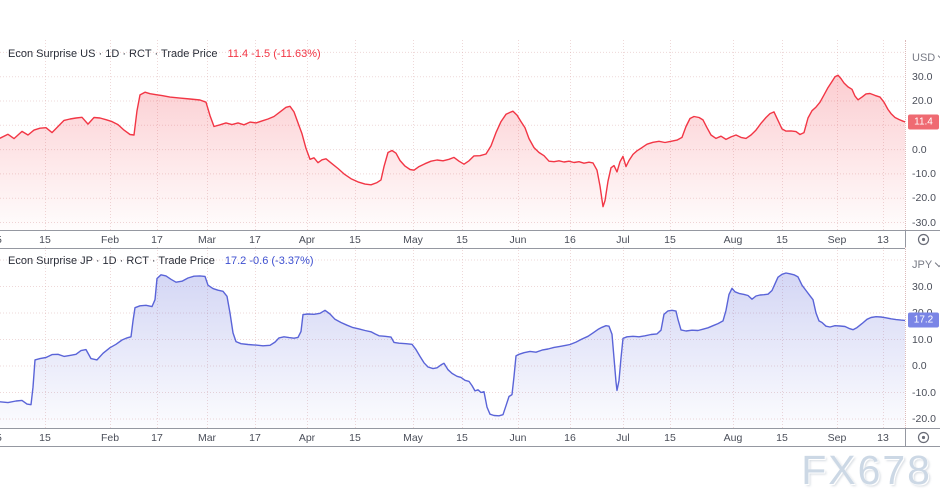 The height and width of the screenshot is (500, 940). I want to click on y-axis-tick-label: 20.0, so click(922, 101).